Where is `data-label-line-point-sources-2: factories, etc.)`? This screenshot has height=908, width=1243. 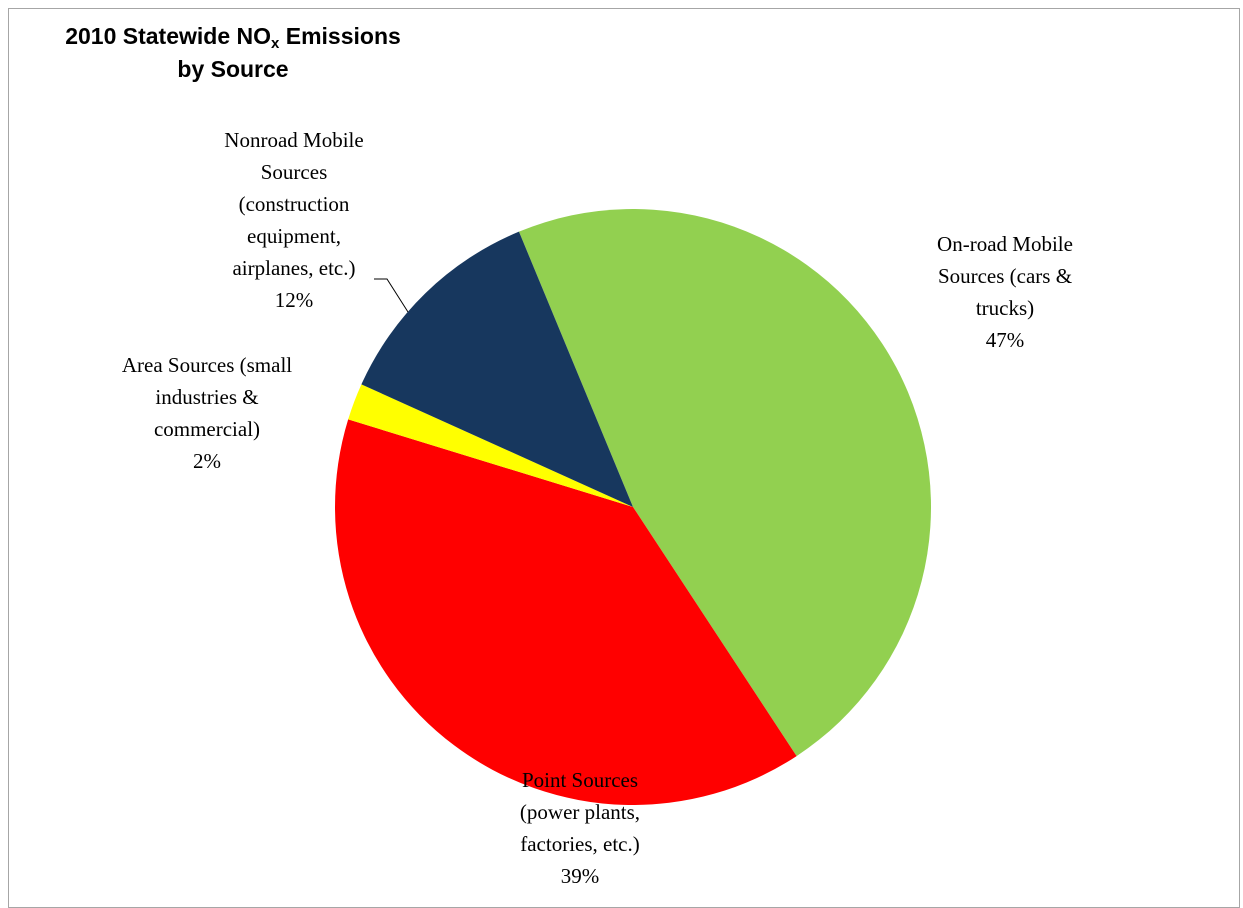
data-label-line-point-sources-2: factories, etc.) is located at coordinates (580, 844).